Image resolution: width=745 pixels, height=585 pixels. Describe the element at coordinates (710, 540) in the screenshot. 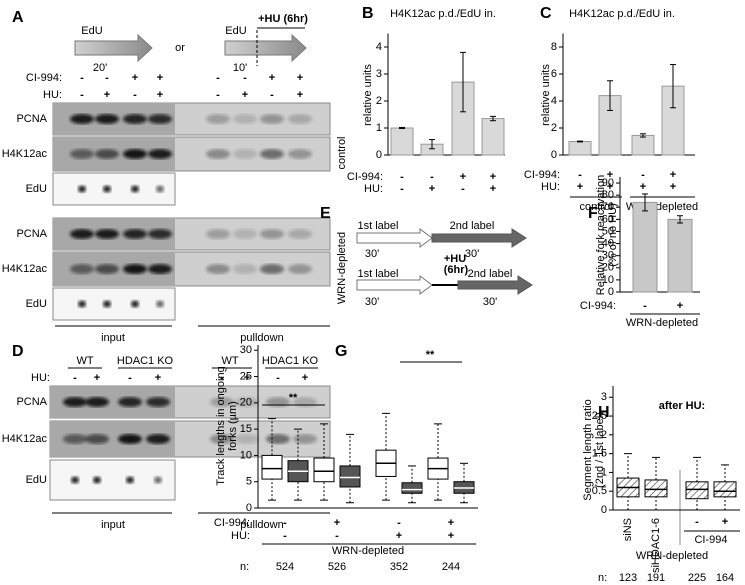

I see `group-label: CI-994` at that location.